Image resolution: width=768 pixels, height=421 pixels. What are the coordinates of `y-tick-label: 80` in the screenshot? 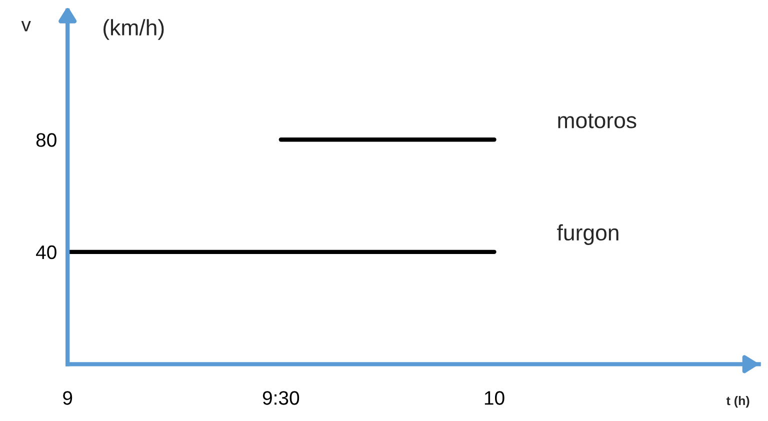 It's located at (46, 140).